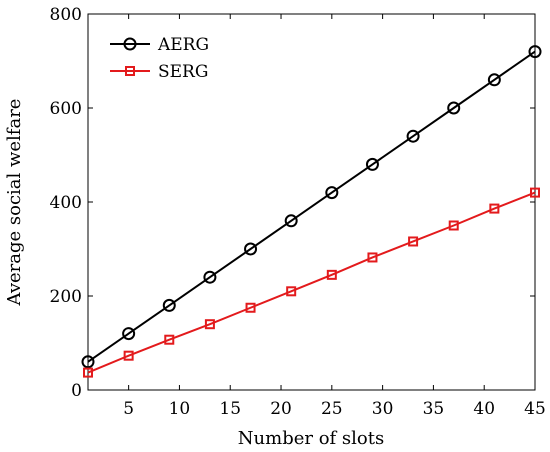 The height and width of the screenshot is (452, 550). I want to click on x-tick-label: 5, so click(128, 409).